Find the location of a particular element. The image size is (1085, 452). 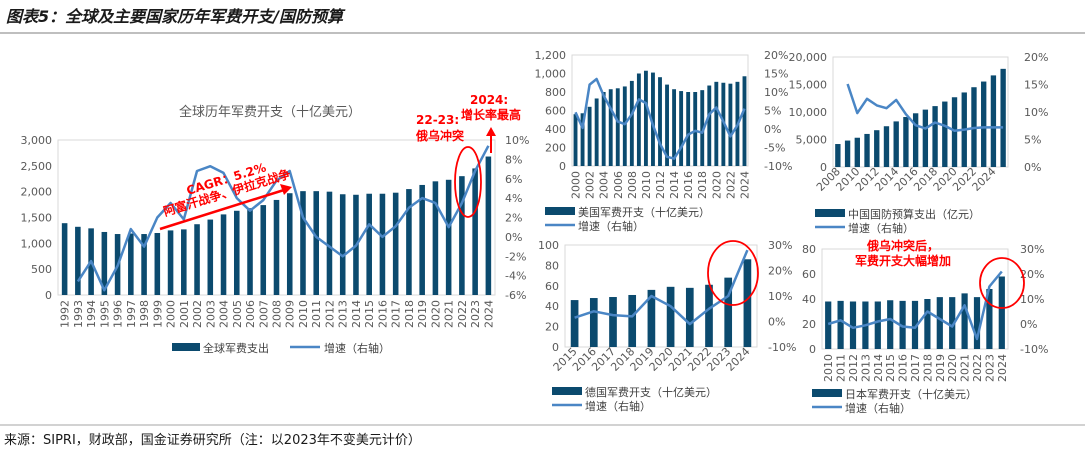

bar-2019 is located at coordinates (651, 318).